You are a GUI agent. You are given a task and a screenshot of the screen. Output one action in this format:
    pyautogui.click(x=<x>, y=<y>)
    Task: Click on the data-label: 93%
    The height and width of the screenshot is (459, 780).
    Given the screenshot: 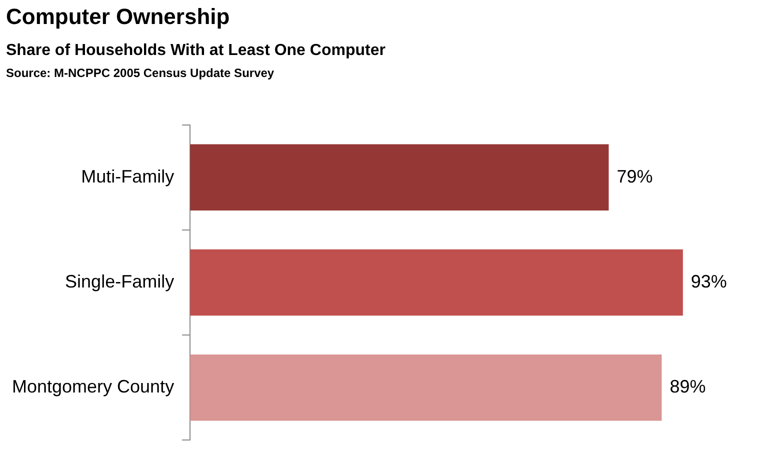 What is the action you would take?
    pyautogui.click(x=708, y=281)
    